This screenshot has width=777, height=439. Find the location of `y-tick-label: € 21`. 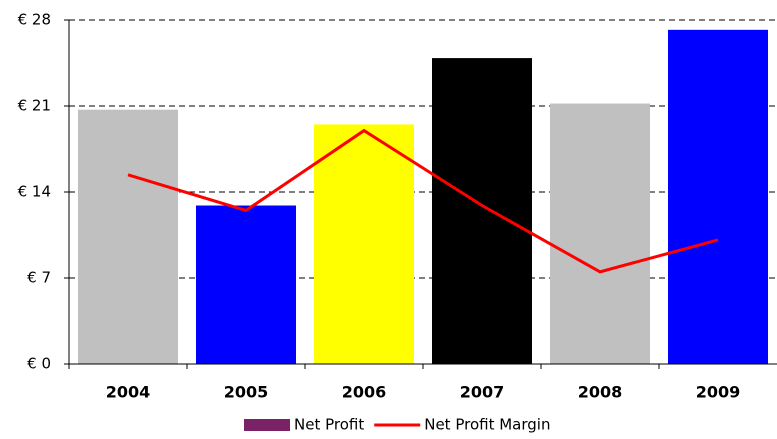

y-tick-label: € 21 is located at coordinates (34, 106).